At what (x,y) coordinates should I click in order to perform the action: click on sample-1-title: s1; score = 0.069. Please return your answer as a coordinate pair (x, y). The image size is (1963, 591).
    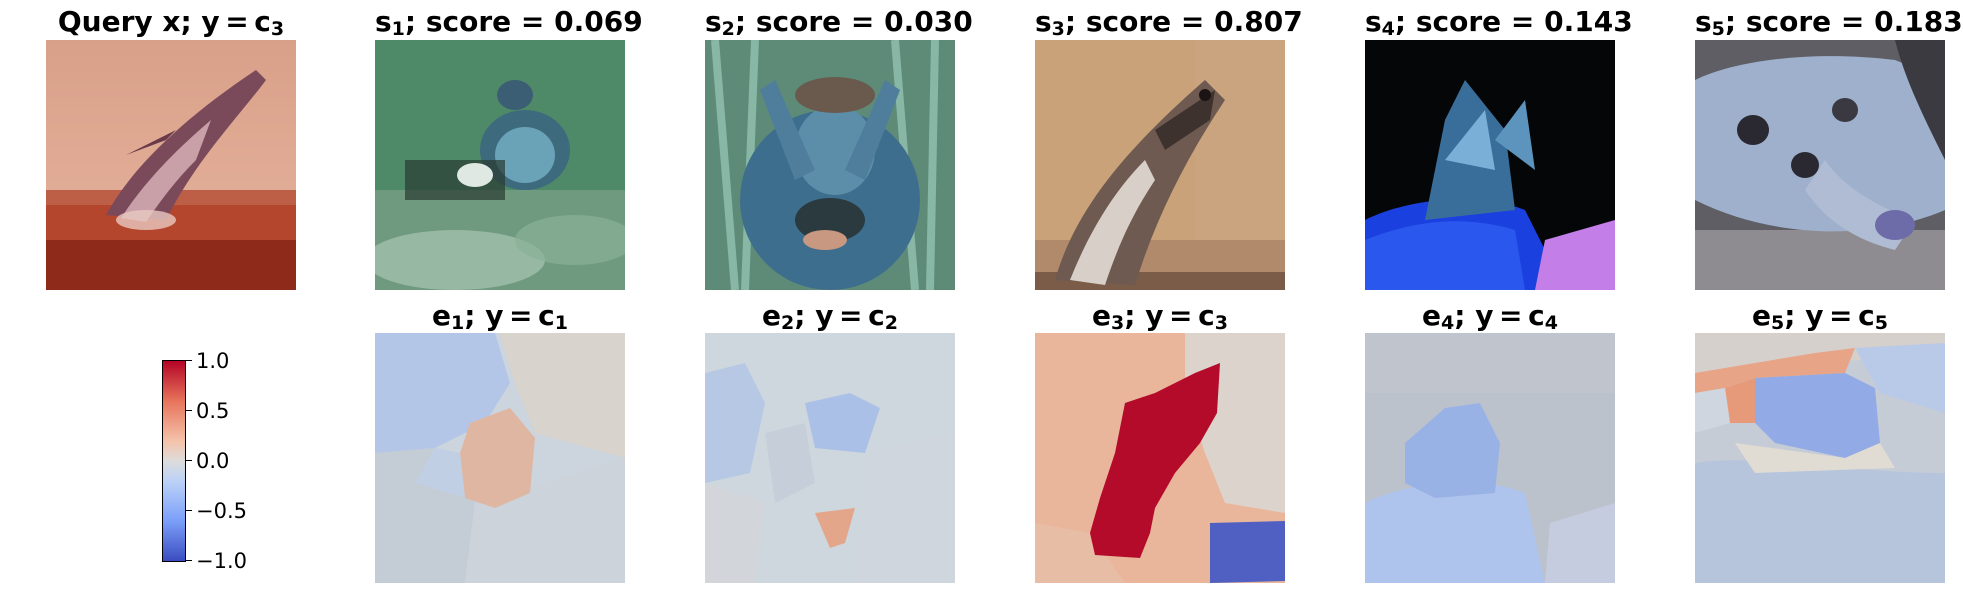
    Looking at the image, I should click on (509, 22).